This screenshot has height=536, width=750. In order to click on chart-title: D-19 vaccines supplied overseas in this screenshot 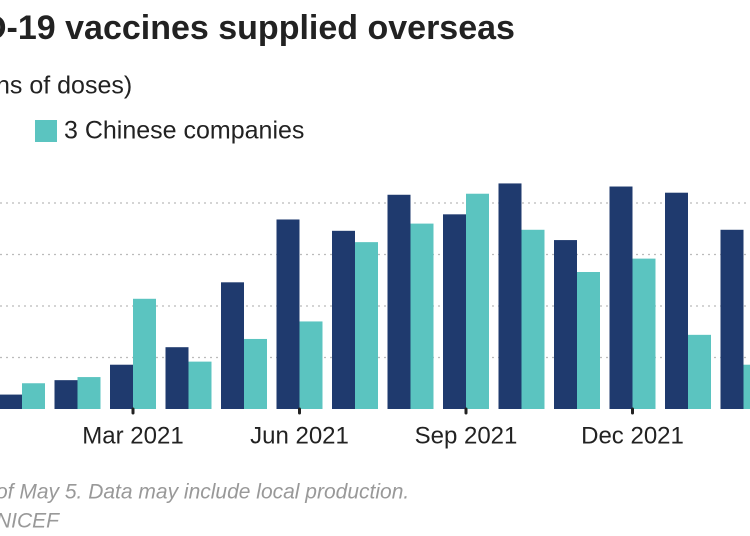, I will do `click(257, 28)`.